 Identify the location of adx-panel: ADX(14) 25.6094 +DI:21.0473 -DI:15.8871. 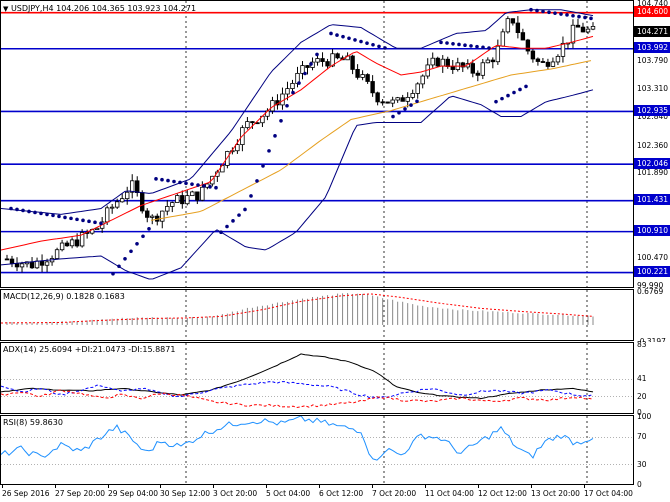
(317, 378).